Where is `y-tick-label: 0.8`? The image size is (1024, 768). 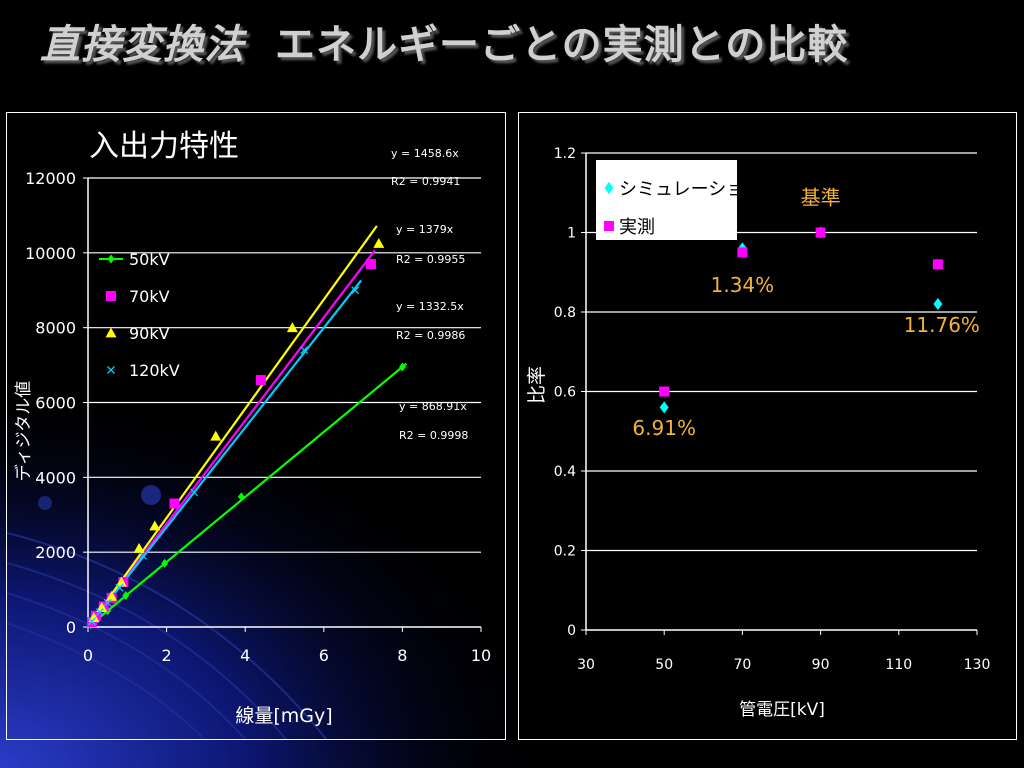
y-tick-label: 0.8 is located at coordinates (565, 313).